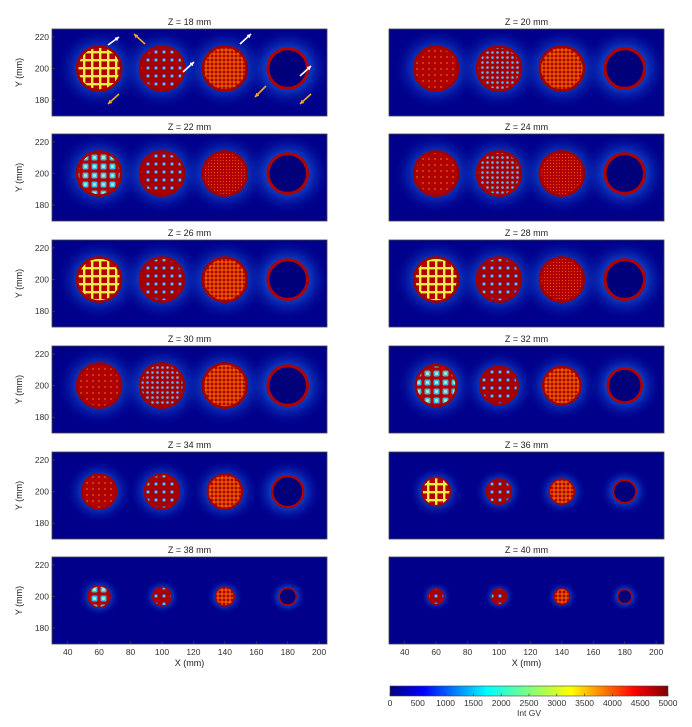  I want to click on colorbar-tick-label: 4500, so click(640, 703).